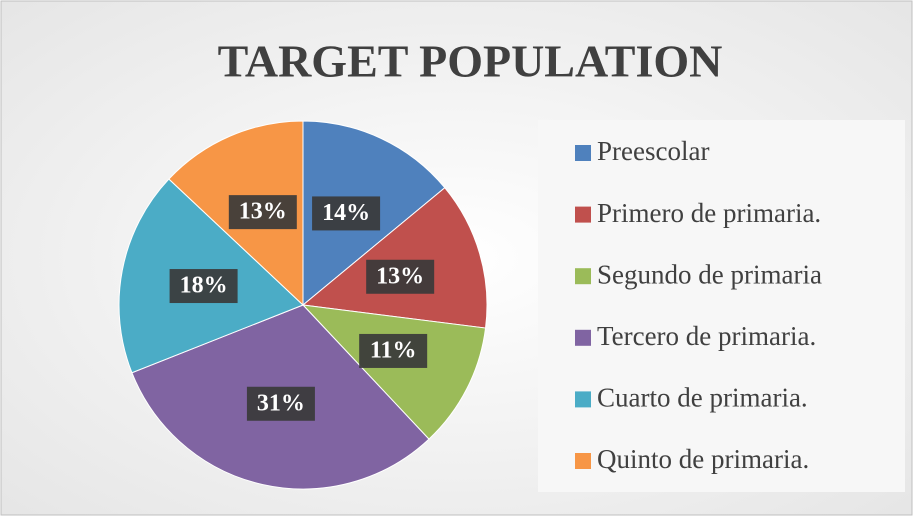 The height and width of the screenshot is (516, 913). I want to click on data-label: 31%, so click(281, 403).